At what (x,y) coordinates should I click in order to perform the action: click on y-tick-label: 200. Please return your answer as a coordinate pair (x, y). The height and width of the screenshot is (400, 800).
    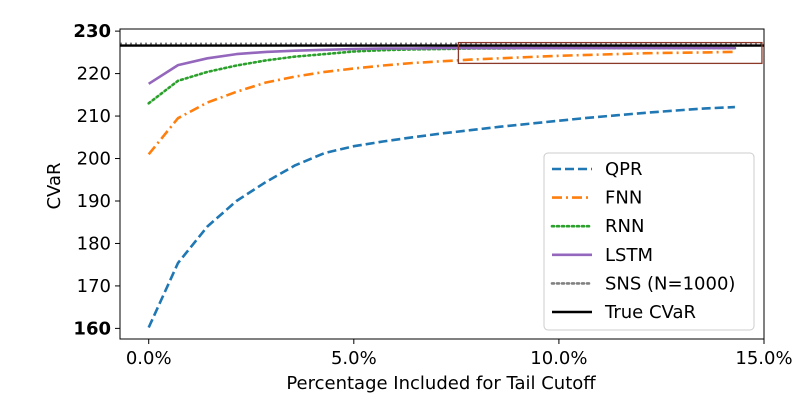
    Looking at the image, I should click on (94, 159).